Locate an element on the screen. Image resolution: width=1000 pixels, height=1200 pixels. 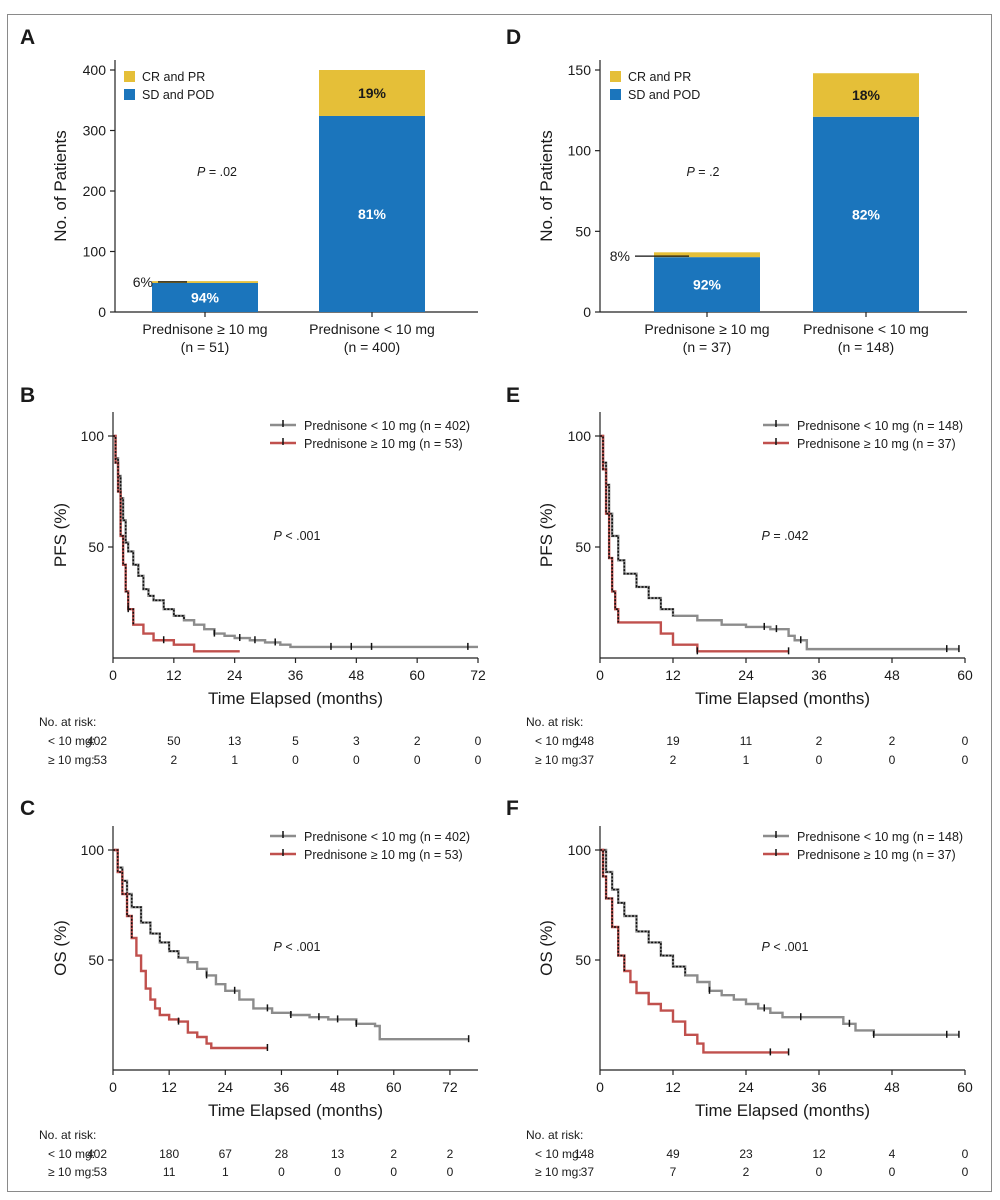
panel-a-label: A is located at coordinates (27, 37).